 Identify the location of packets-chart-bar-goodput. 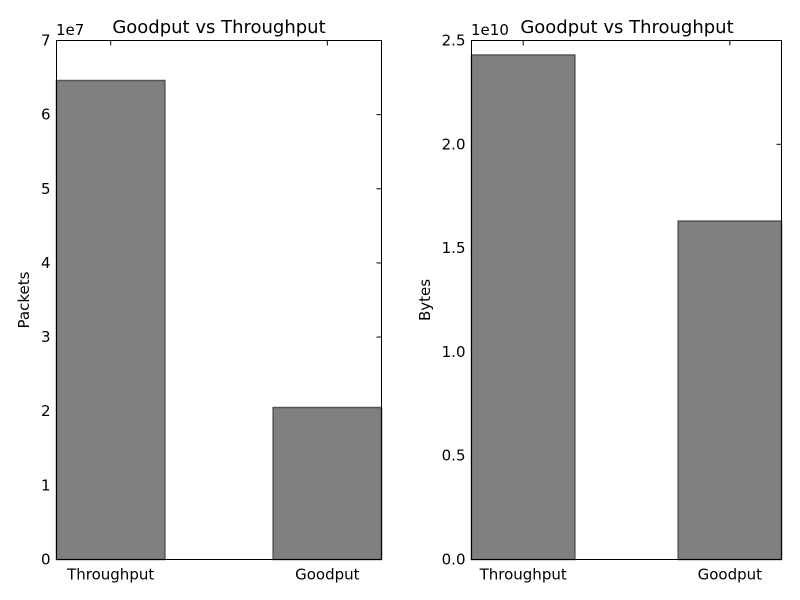
(327, 483).